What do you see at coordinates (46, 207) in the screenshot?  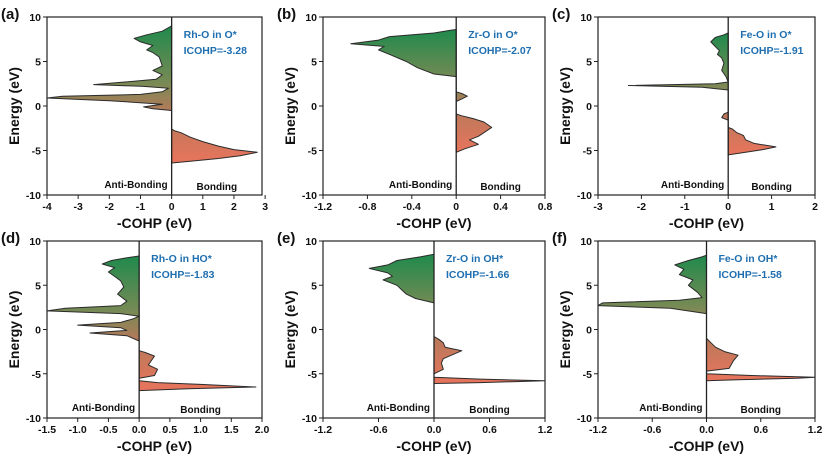 I see `x-tick-label: -4` at bounding box center [46, 207].